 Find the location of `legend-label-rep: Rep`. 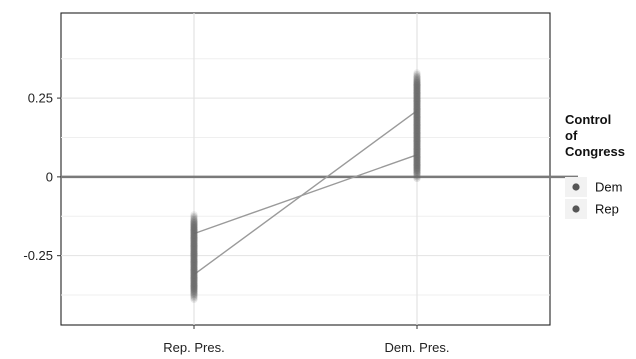

legend-label-rep: Rep is located at coordinates (607, 209).